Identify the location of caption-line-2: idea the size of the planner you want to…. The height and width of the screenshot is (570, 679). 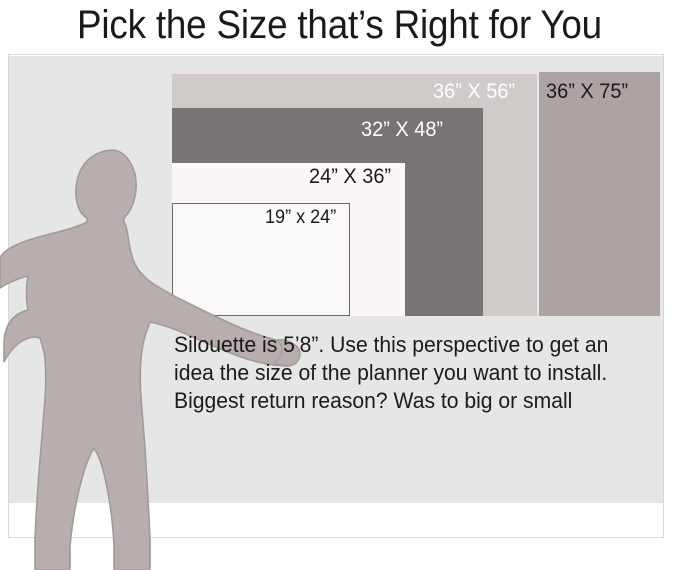
(391, 372).